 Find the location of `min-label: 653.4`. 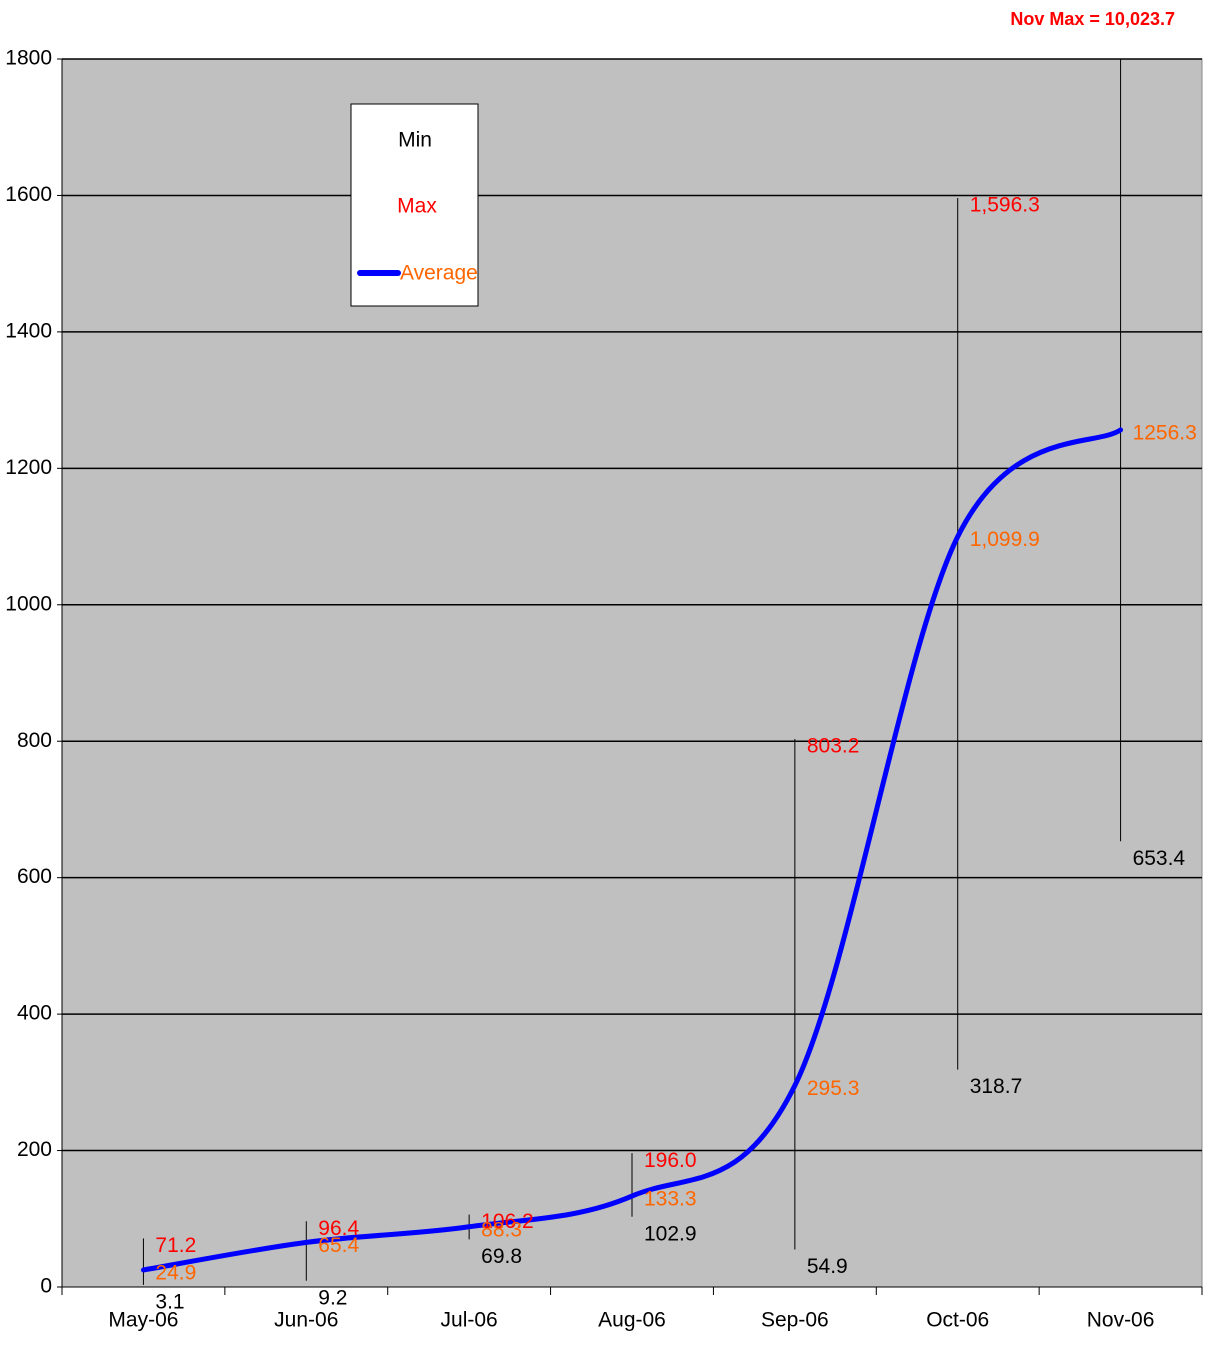

min-label: 653.4 is located at coordinates (1159, 858).